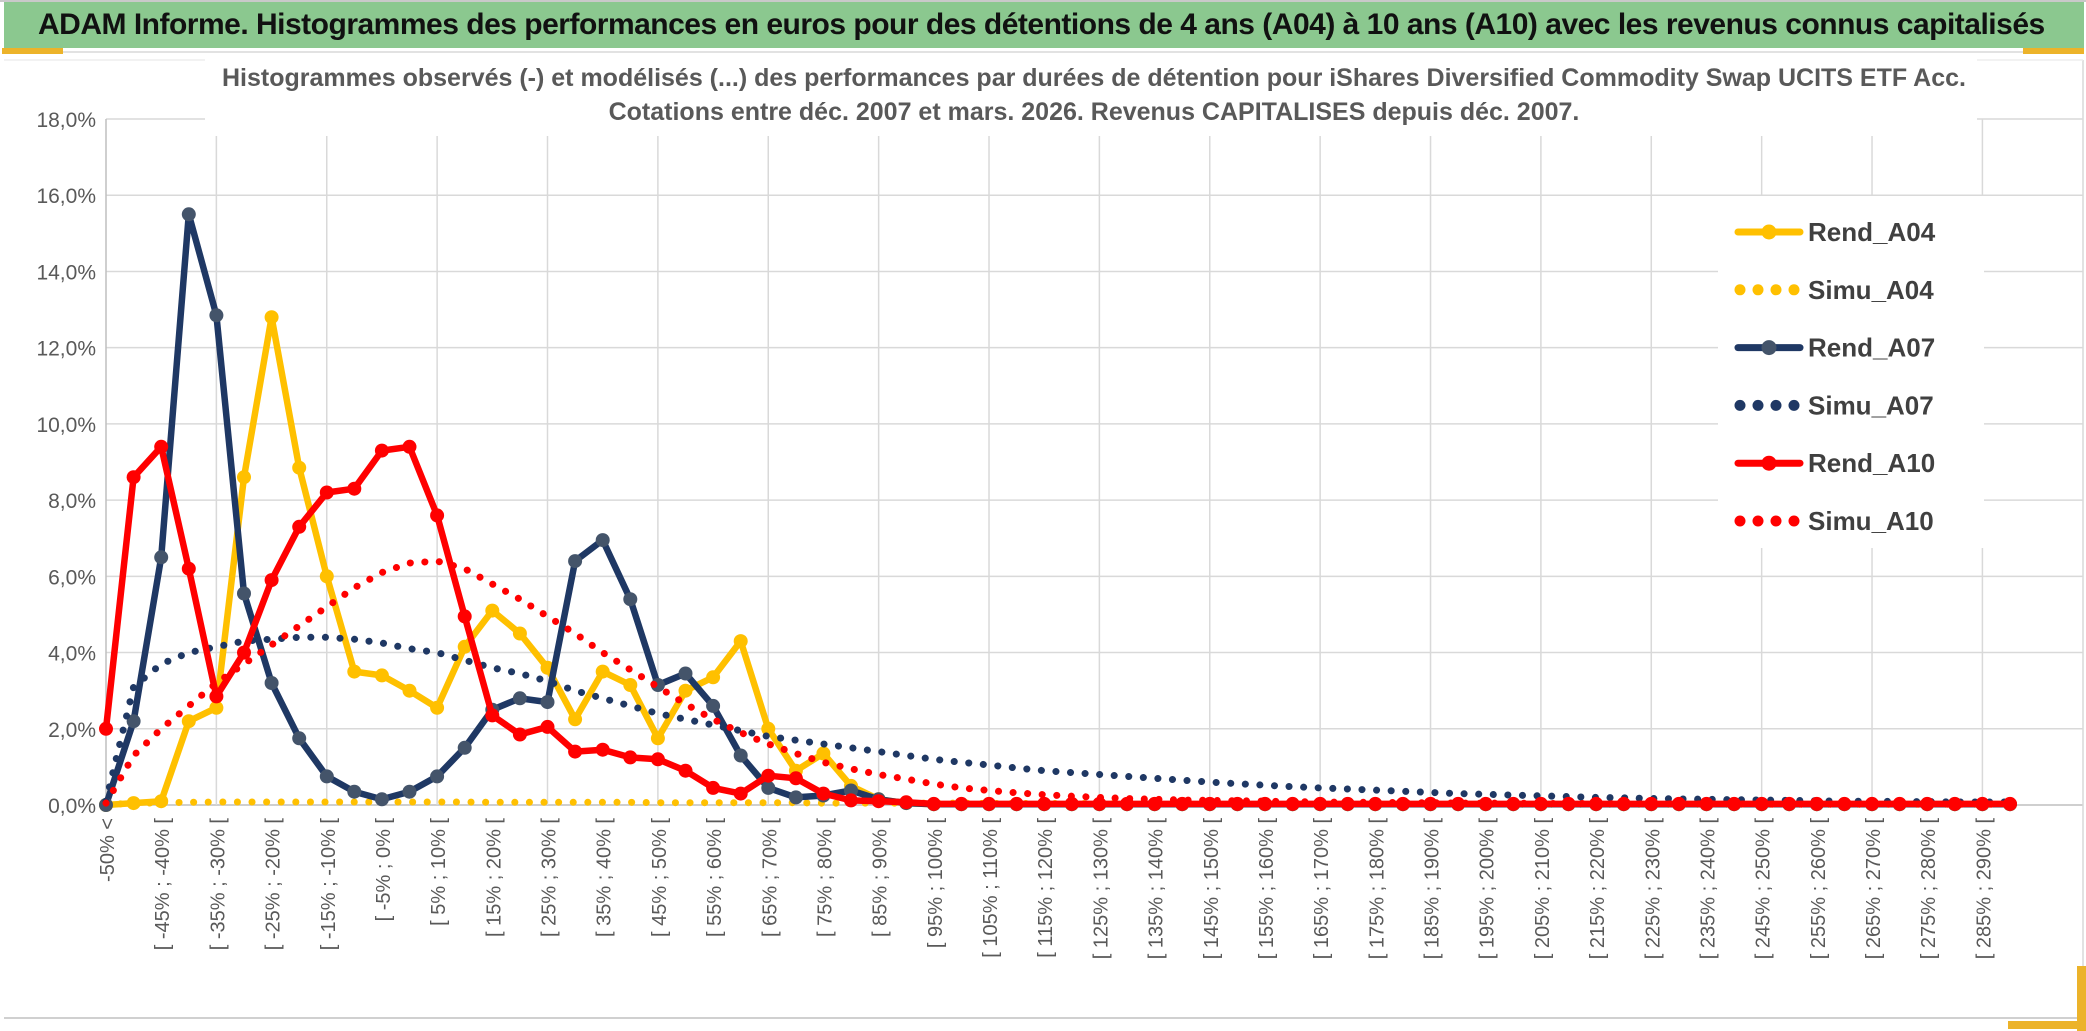 This screenshot has width=2086, height=1031. I want to click on legend-label: Simu_A07, so click(1871, 405).